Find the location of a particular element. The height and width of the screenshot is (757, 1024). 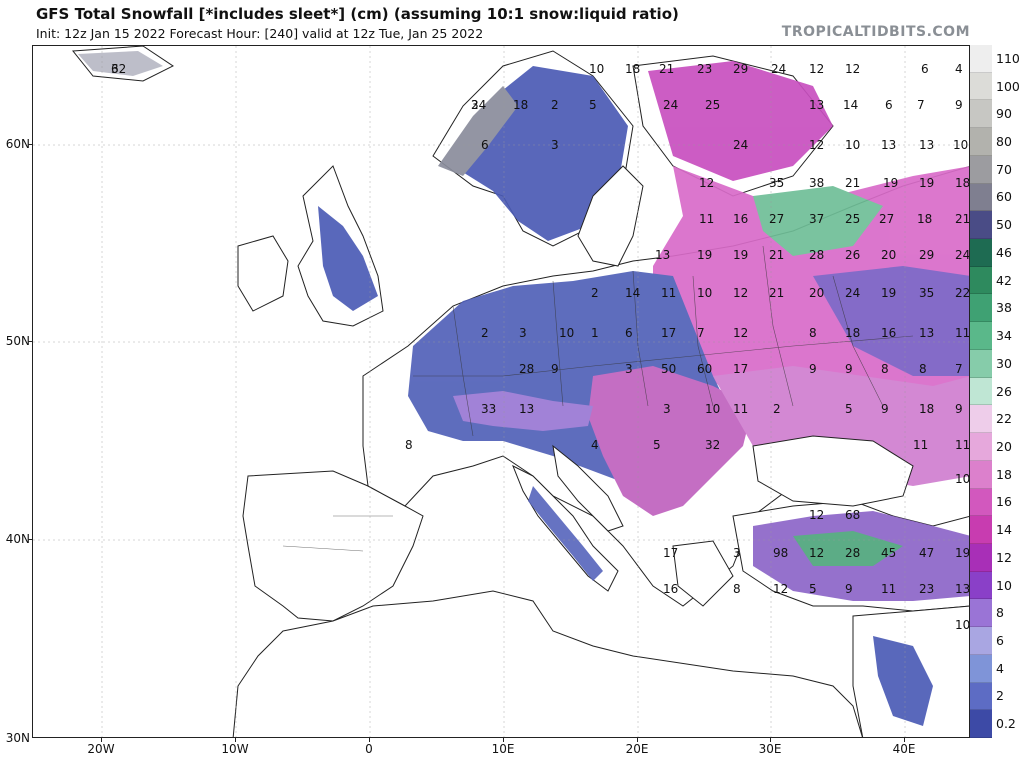

snowfall-value-label: 23 is located at coordinates (705, 69).